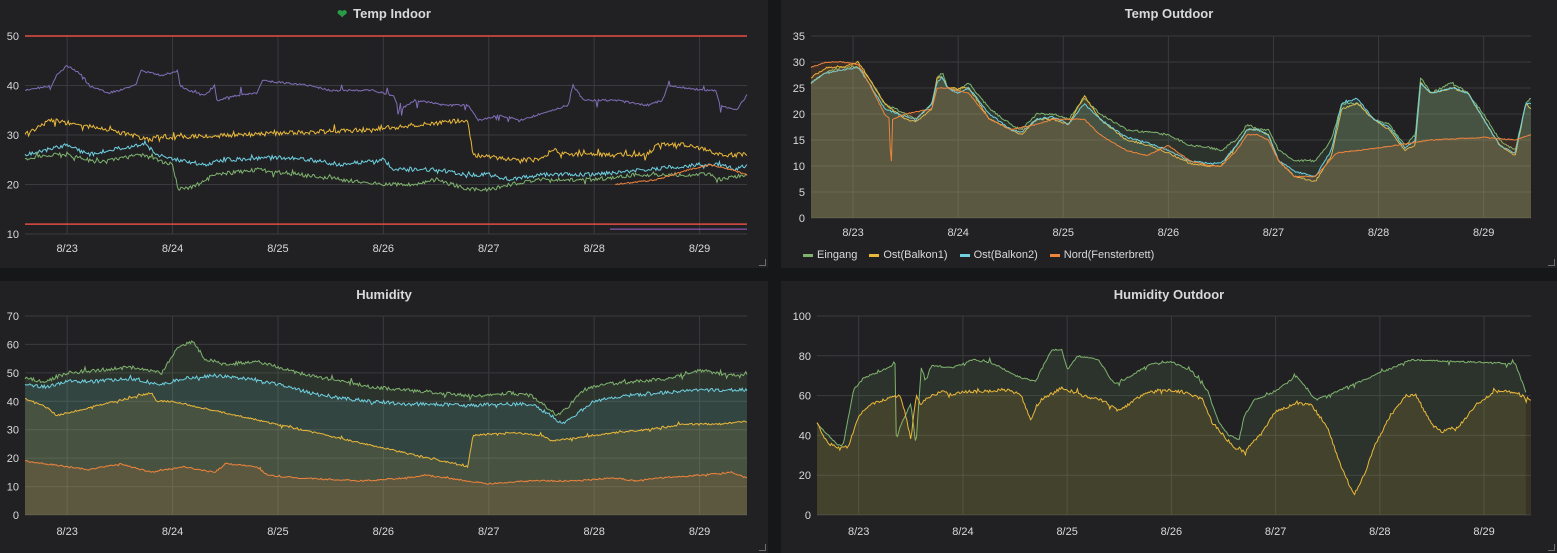 Image resolution: width=1557 pixels, height=553 pixels. Describe the element at coordinates (13, 317) in the screenshot. I see `y-tick-label: 70` at that location.